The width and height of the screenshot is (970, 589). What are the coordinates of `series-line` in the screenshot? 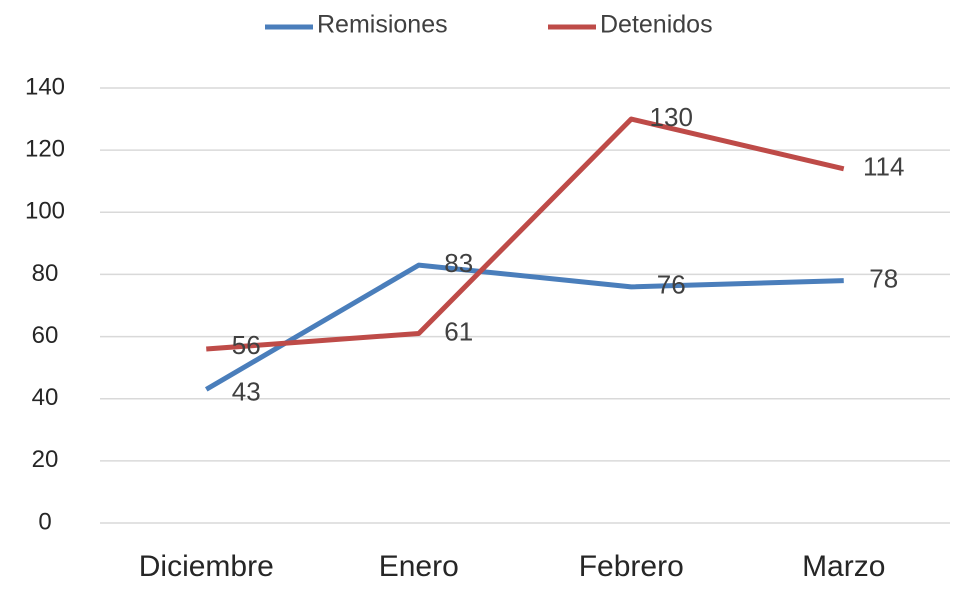 It's located at (524, 327).